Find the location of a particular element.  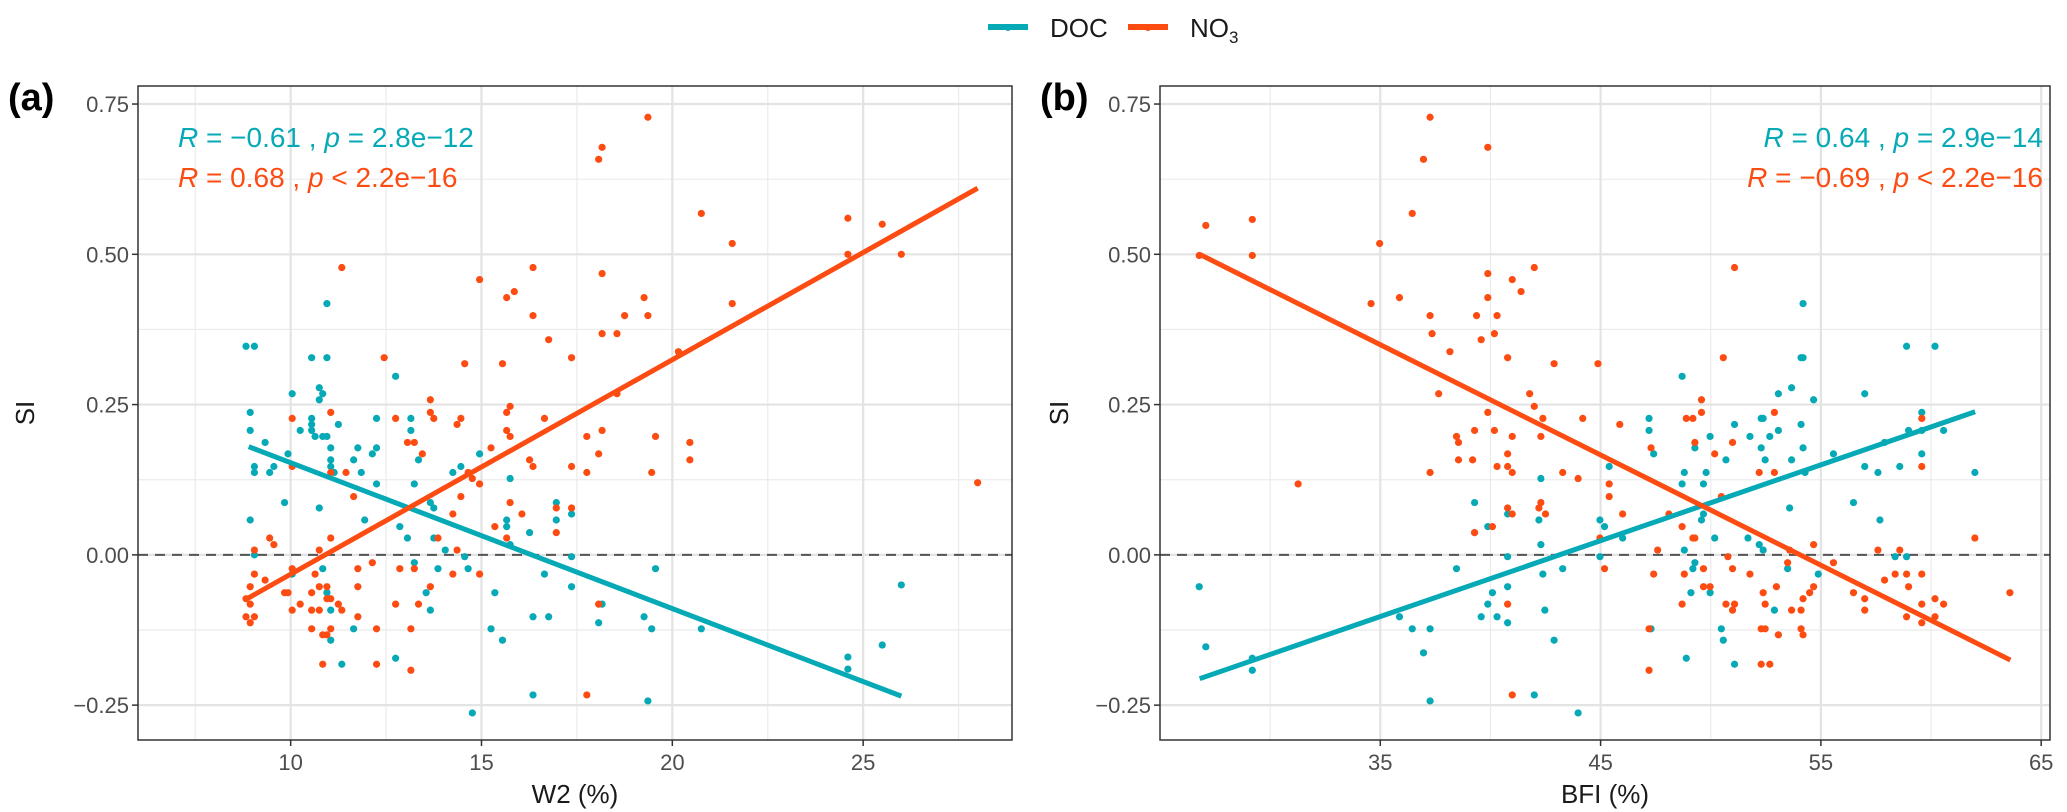

annotation-p-label: p is located at coordinates (331, 137).